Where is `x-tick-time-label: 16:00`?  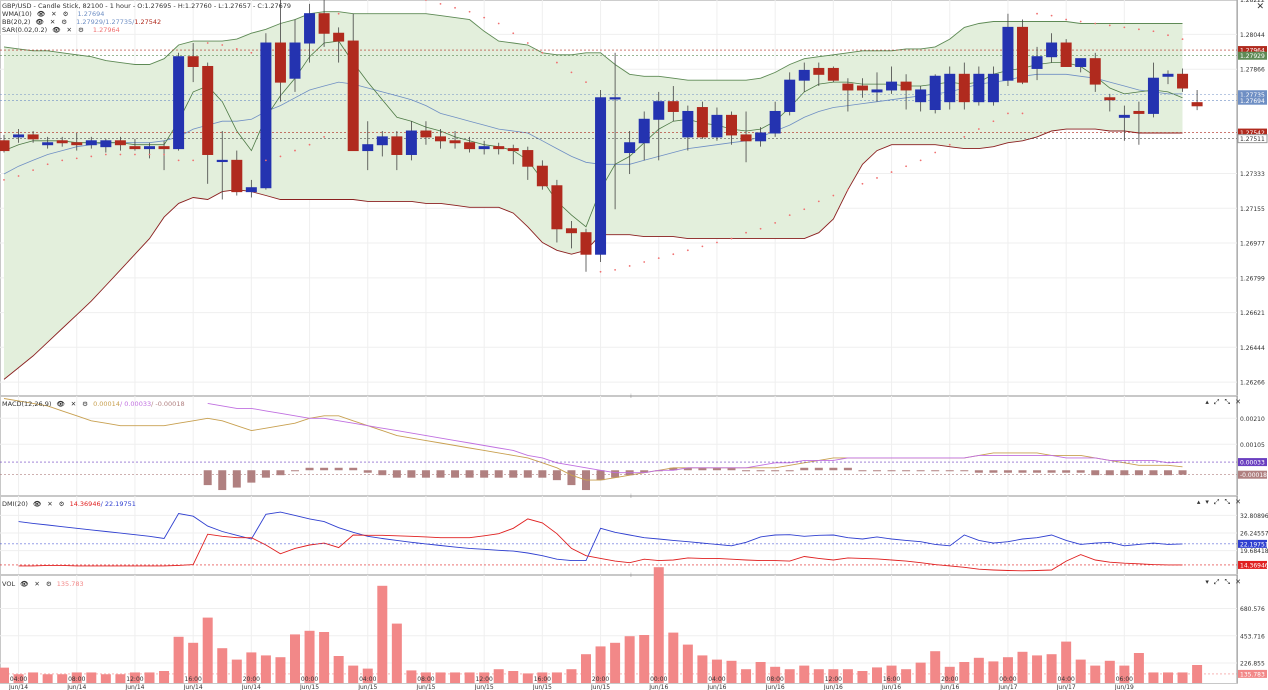
x-tick-time-label: 16:00 is located at coordinates (542, 679).